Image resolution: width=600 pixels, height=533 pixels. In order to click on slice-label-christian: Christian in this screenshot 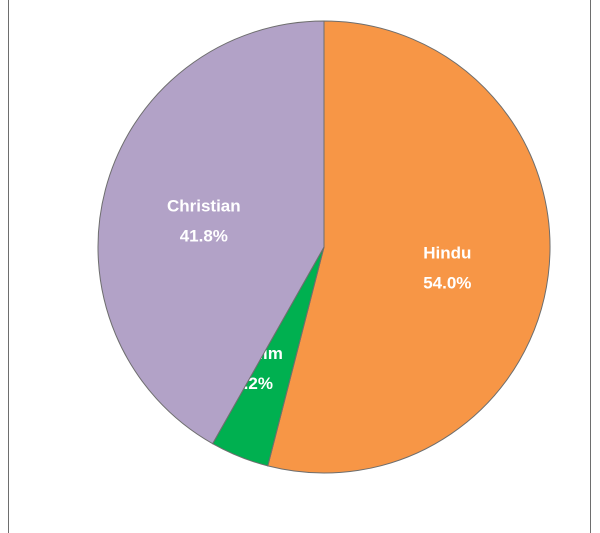, I will do `click(204, 205)`.